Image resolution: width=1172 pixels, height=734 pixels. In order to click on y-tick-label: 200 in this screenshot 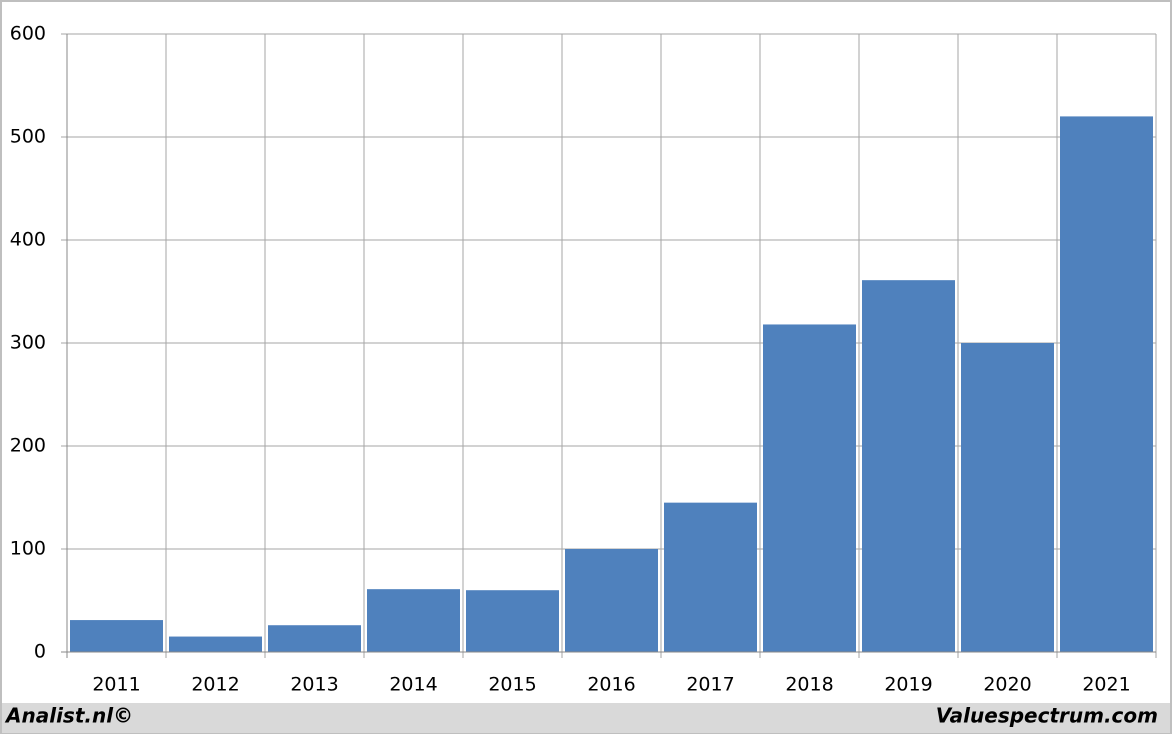, I will do `click(28, 446)`.